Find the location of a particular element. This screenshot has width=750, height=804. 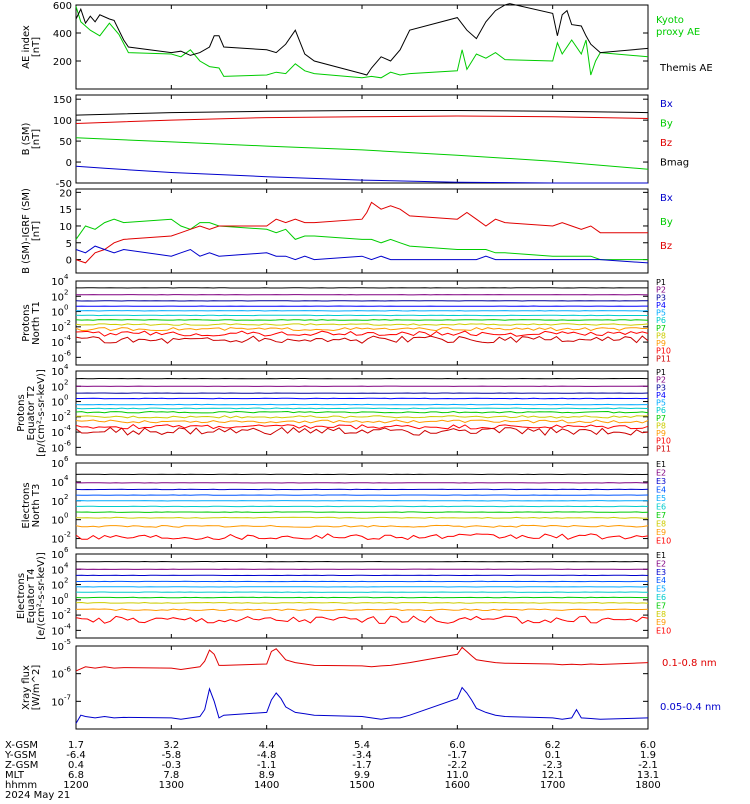

legend-entry: By is located at coordinates (666, 124).